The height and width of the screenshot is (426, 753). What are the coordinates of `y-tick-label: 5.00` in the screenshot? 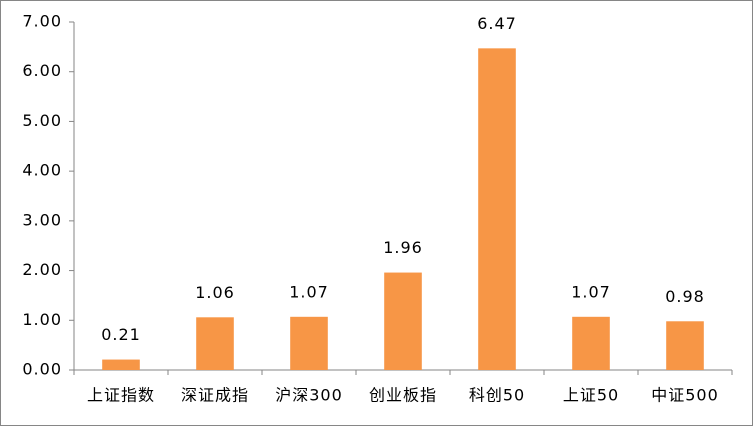 It's located at (42, 120).